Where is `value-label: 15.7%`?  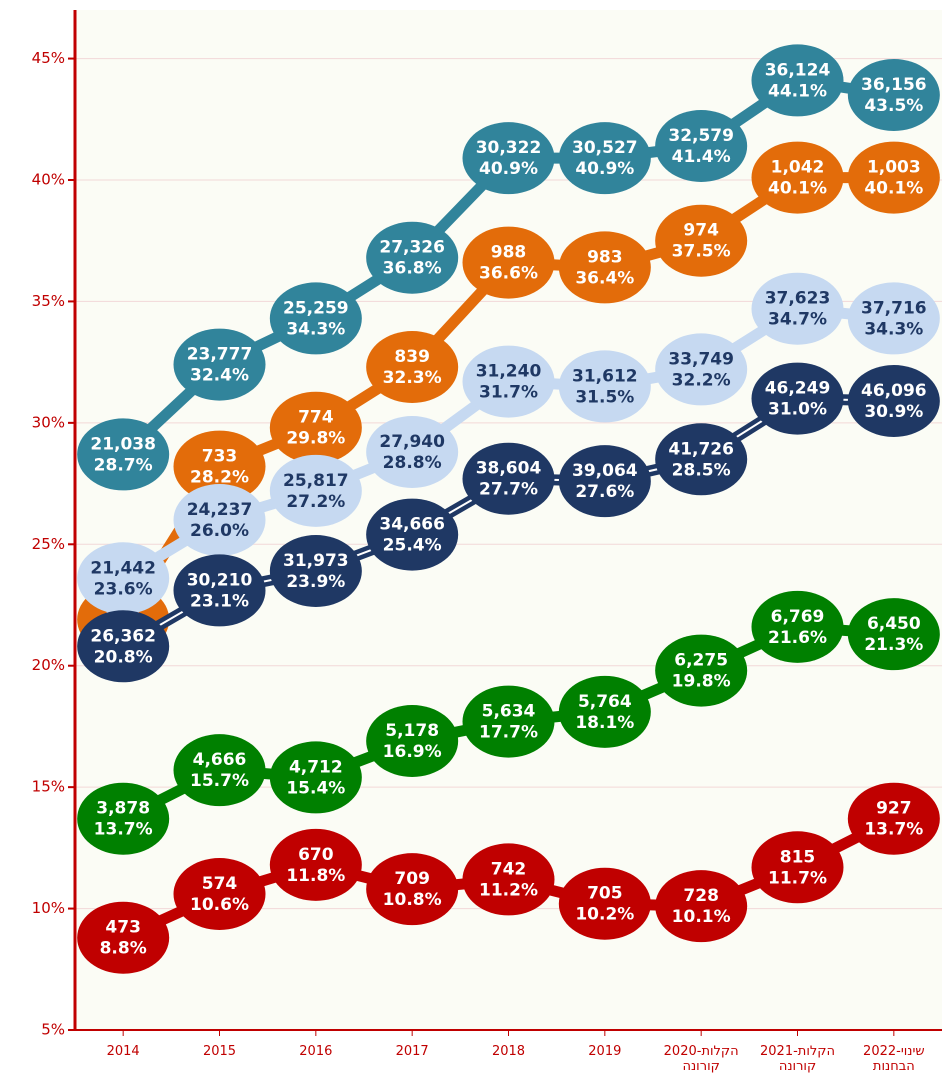 value-label: 15.7% is located at coordinates (219, 781).